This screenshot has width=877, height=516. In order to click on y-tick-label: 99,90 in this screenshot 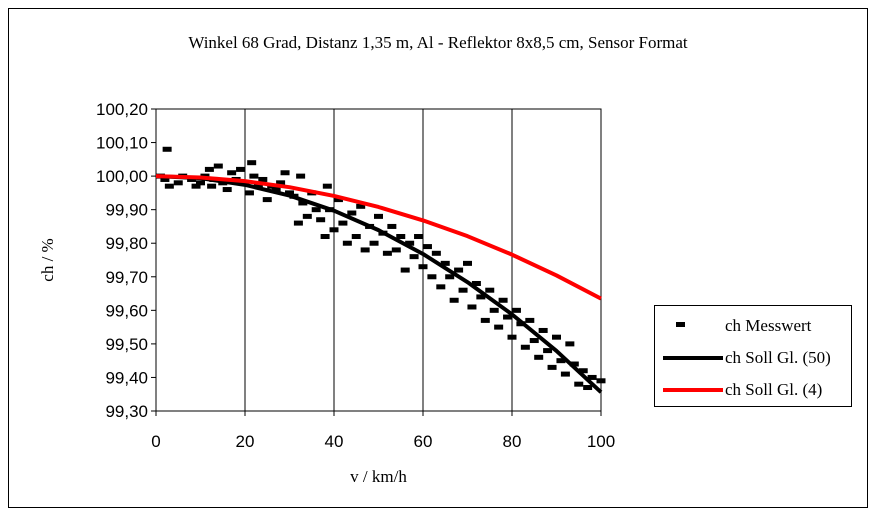, I will do `click(126, 210)`.